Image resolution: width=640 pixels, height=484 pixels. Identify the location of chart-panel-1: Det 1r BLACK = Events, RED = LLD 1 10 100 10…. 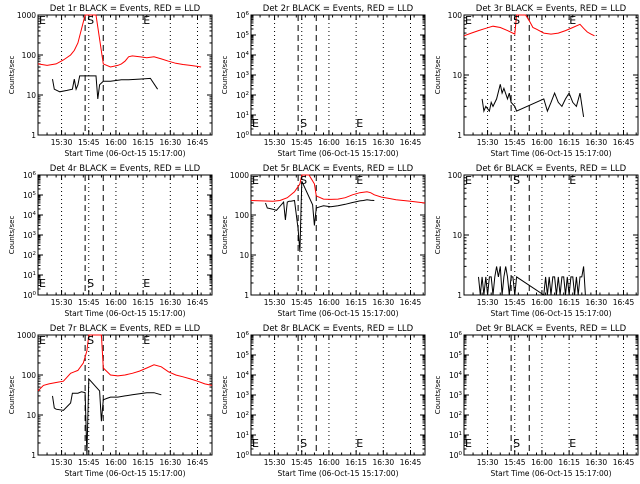
(110, 81).